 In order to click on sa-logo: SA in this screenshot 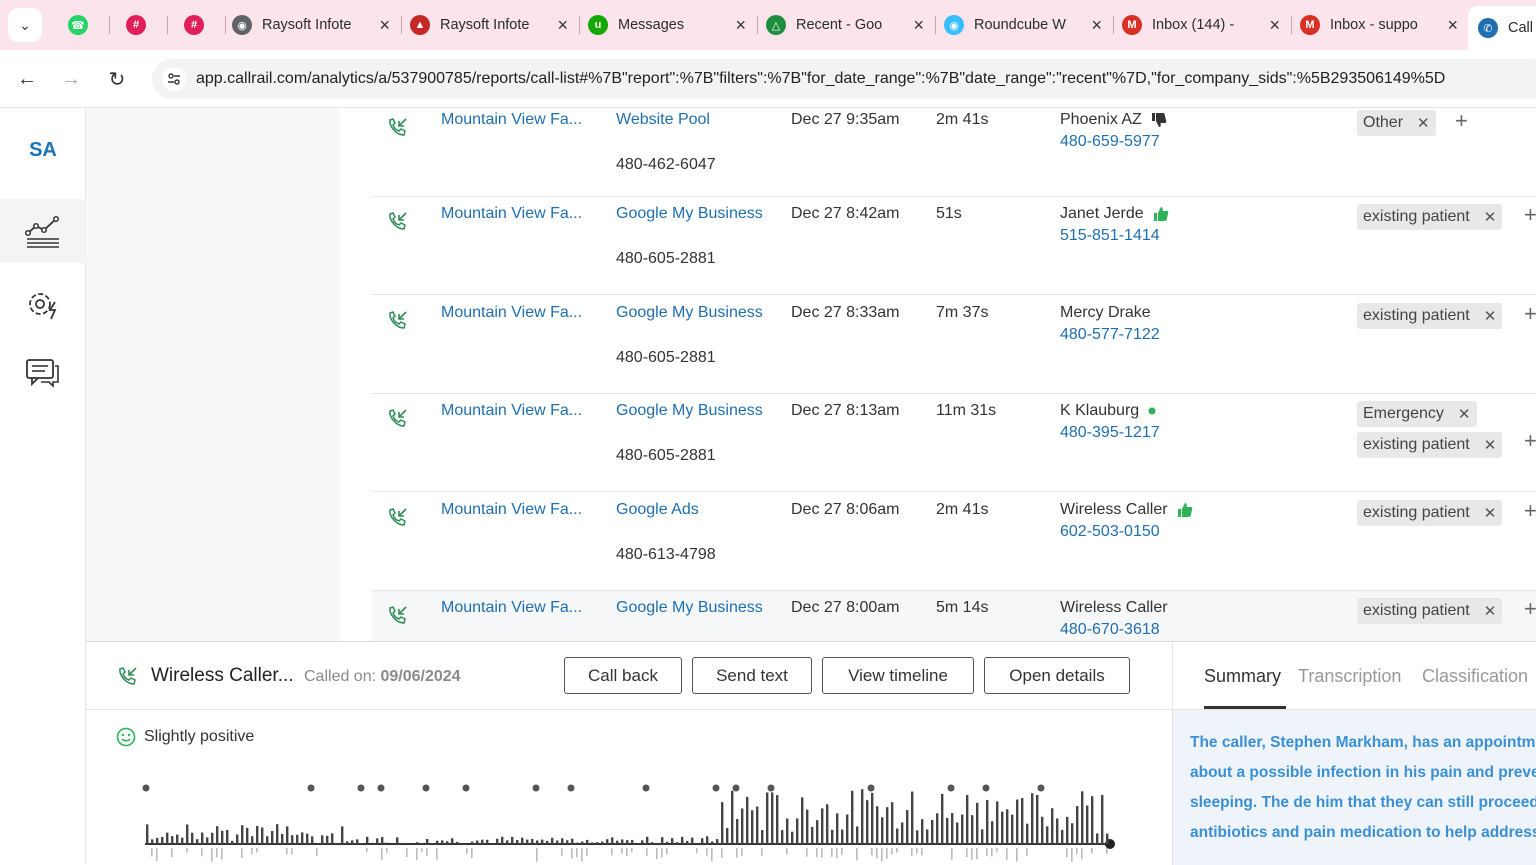, I will do `click(43, 150)`.